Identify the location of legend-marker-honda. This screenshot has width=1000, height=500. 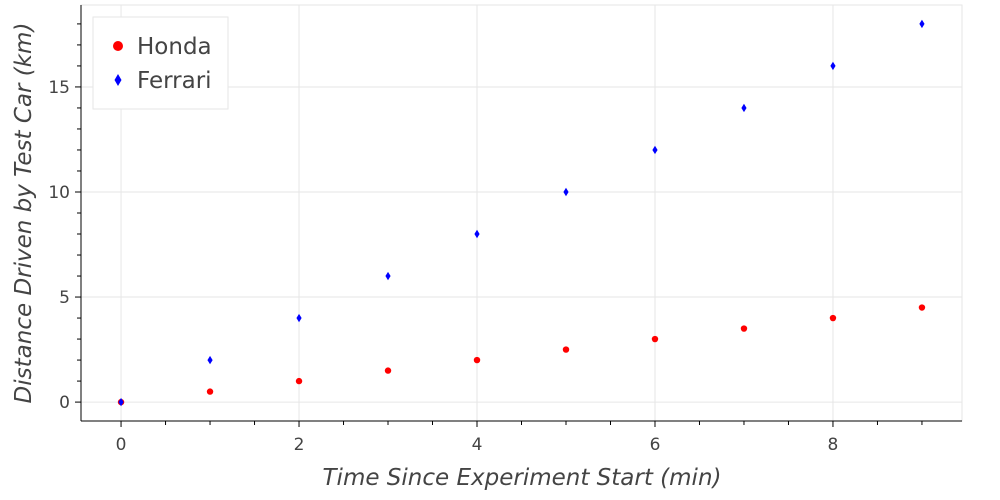
(118, 46).